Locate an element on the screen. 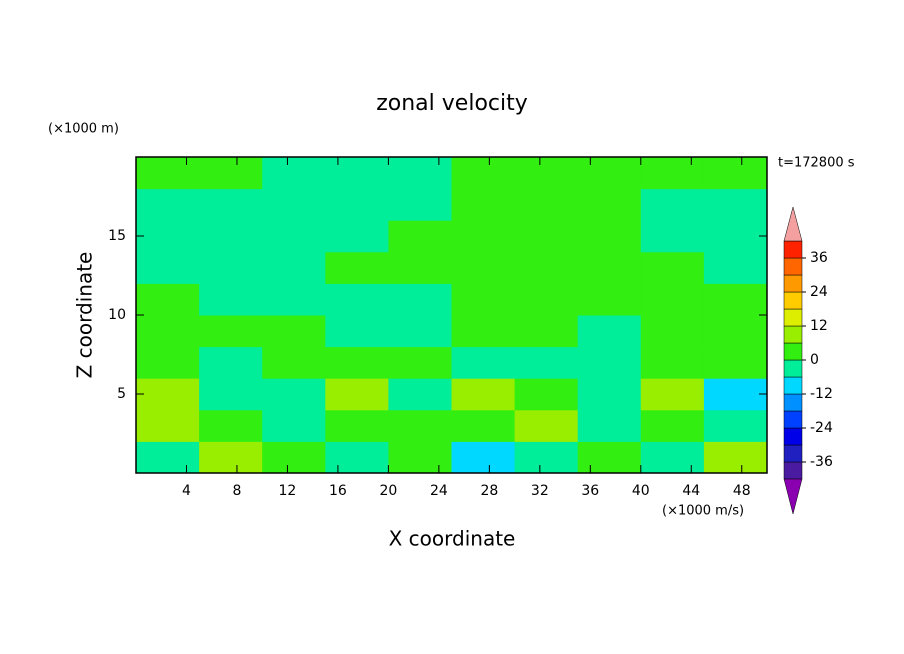 Image resolution: width=904 pixels, height=654 pixels. x-tick-label: 8 is located at coordinates (236, 491).